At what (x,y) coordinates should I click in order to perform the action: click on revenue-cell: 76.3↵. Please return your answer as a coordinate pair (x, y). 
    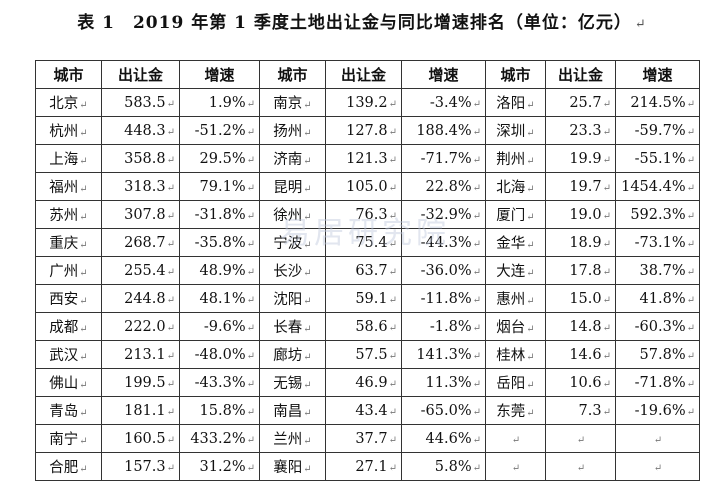
    Looking at the image, I should click on (363, 214).